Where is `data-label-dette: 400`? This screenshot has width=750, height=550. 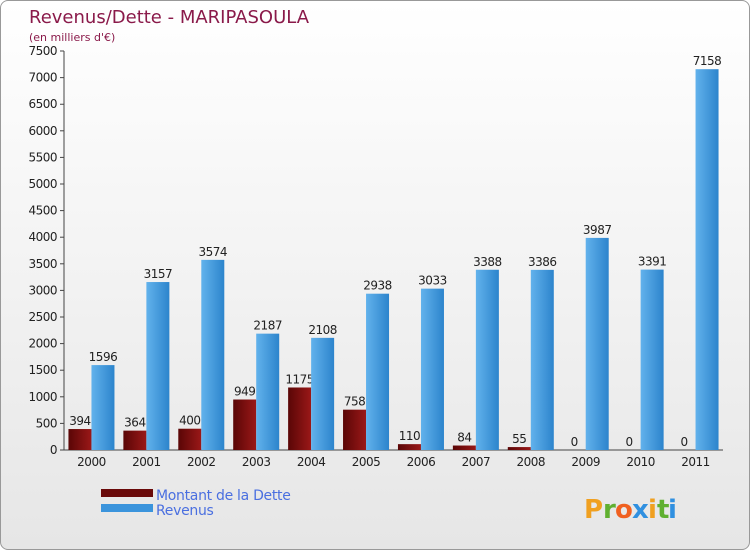 data-label-dette: 400 is located at coordinates (189, 421).